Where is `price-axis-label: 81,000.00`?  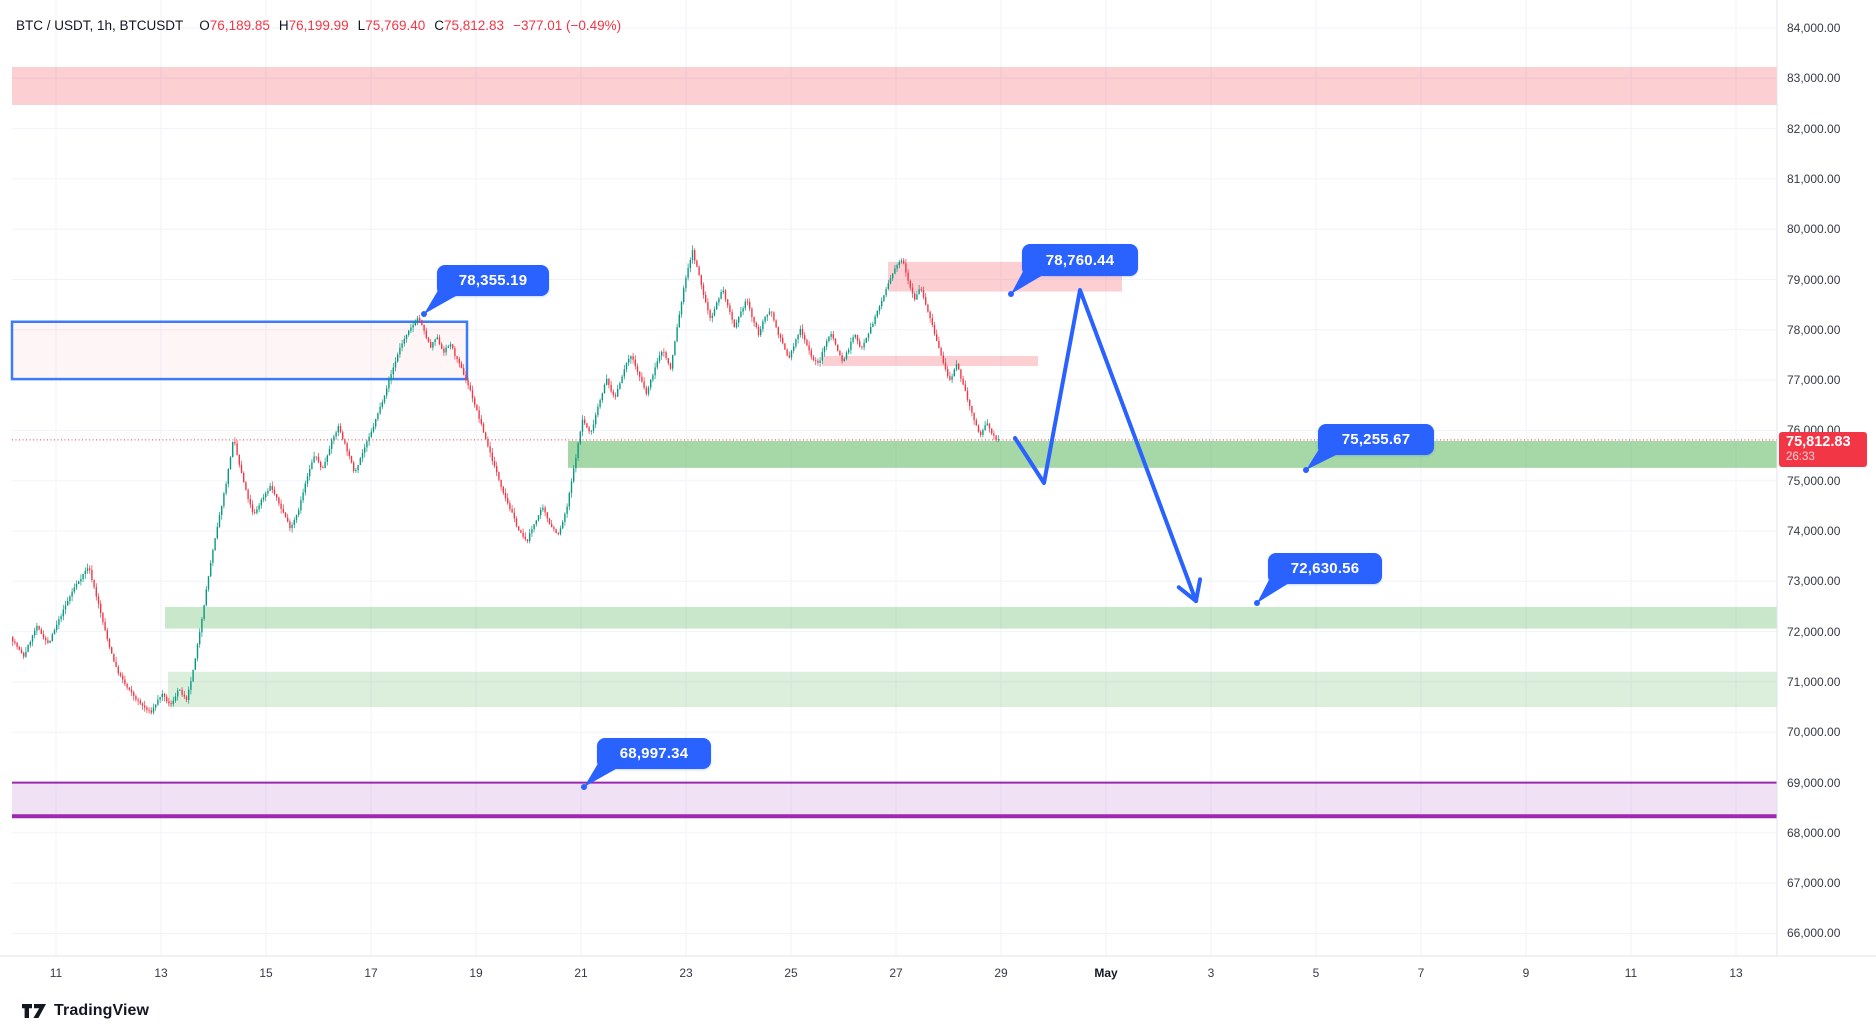 price-axis-label: 81,000.00 is located at coordinates (1814, 178).